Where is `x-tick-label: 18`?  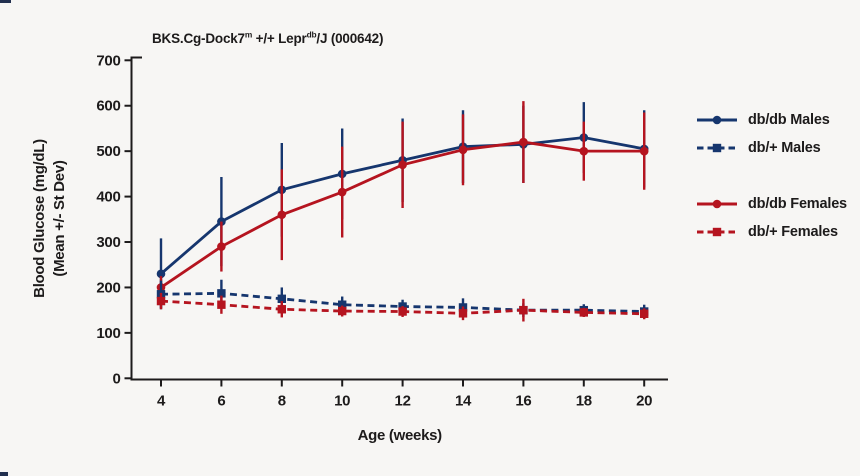 x-tick-label: 18 is located at coordinates (584, 401).